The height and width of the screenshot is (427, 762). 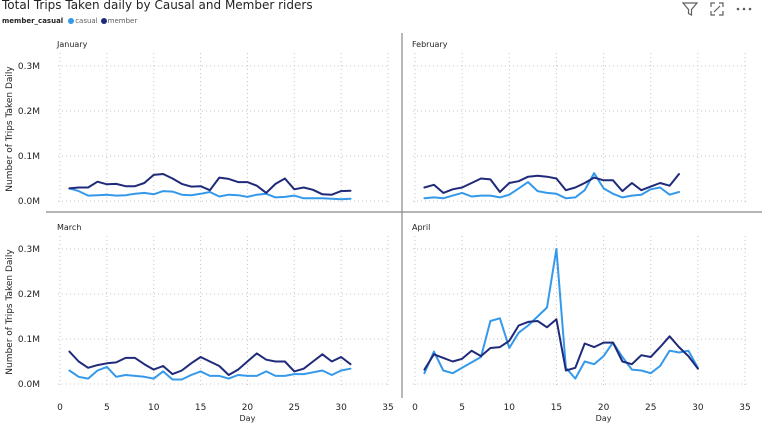 What do you see at coordinates (744, 9) in the screenshot?
I see `more-options-icon` at bounding box center [744, 9].